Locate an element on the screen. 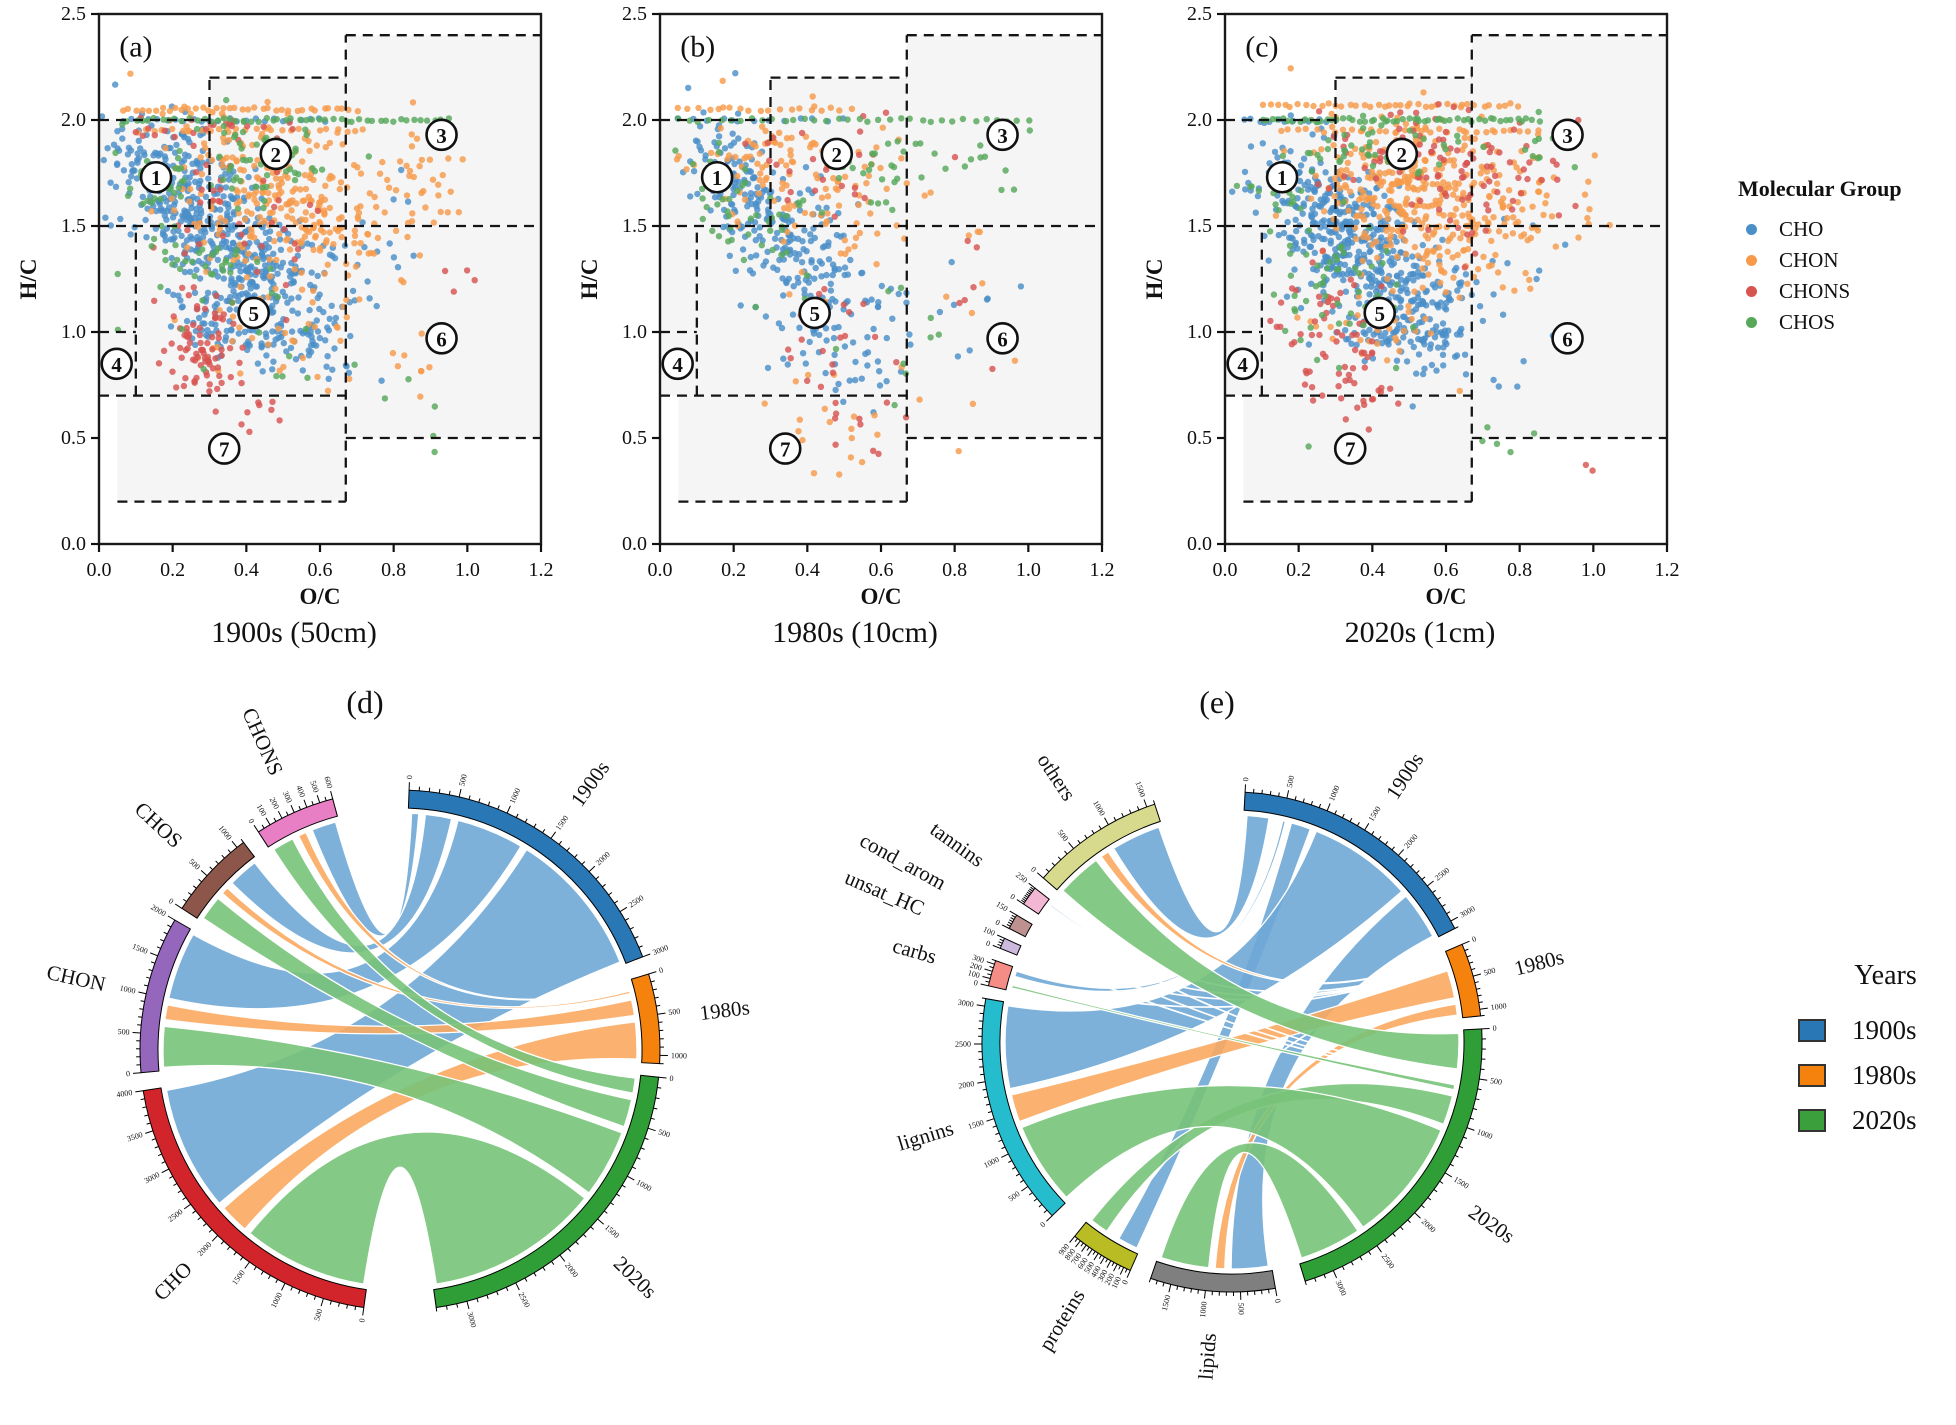 The width and height of the screenshot is (1956, 1425). panel-e-tag: (e) is located at coordinates (1217, 702).